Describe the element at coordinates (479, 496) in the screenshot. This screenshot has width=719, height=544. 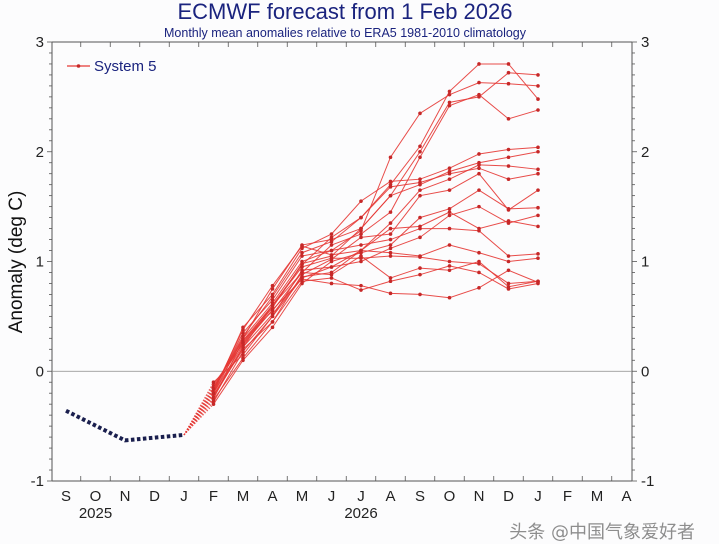
I see `x-month-label: N` at that location.